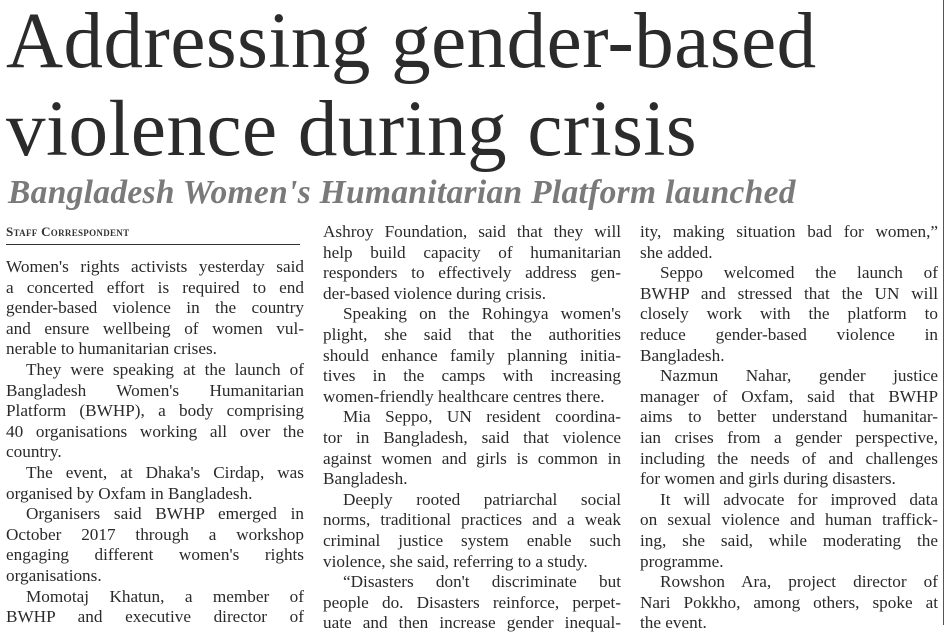 Image resolution: width=951 pixels, height=634 pixels. I want to click on text-line: It will advocate for improved data, so click(799, 499).